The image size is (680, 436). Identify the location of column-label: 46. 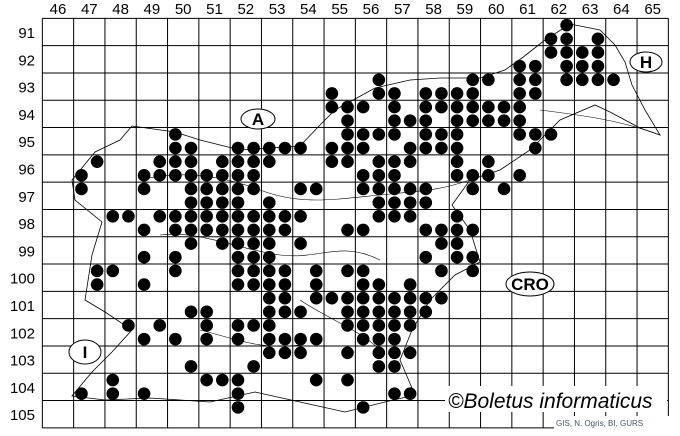
(58, 9).